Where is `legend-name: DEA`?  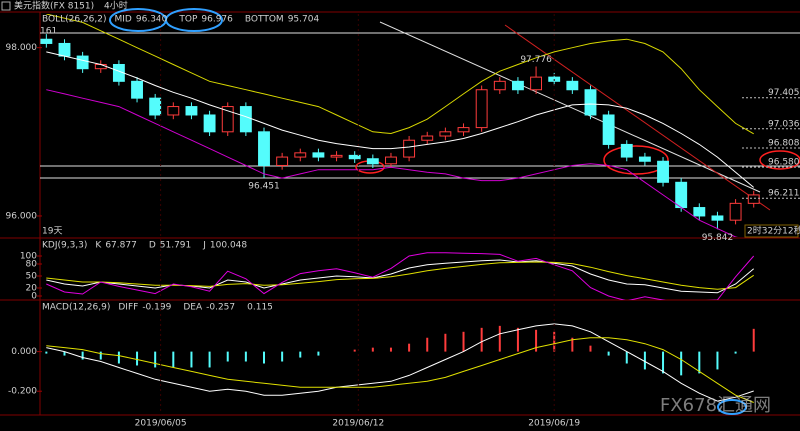
legend-name: DEA is located at coordinates (193, 308).